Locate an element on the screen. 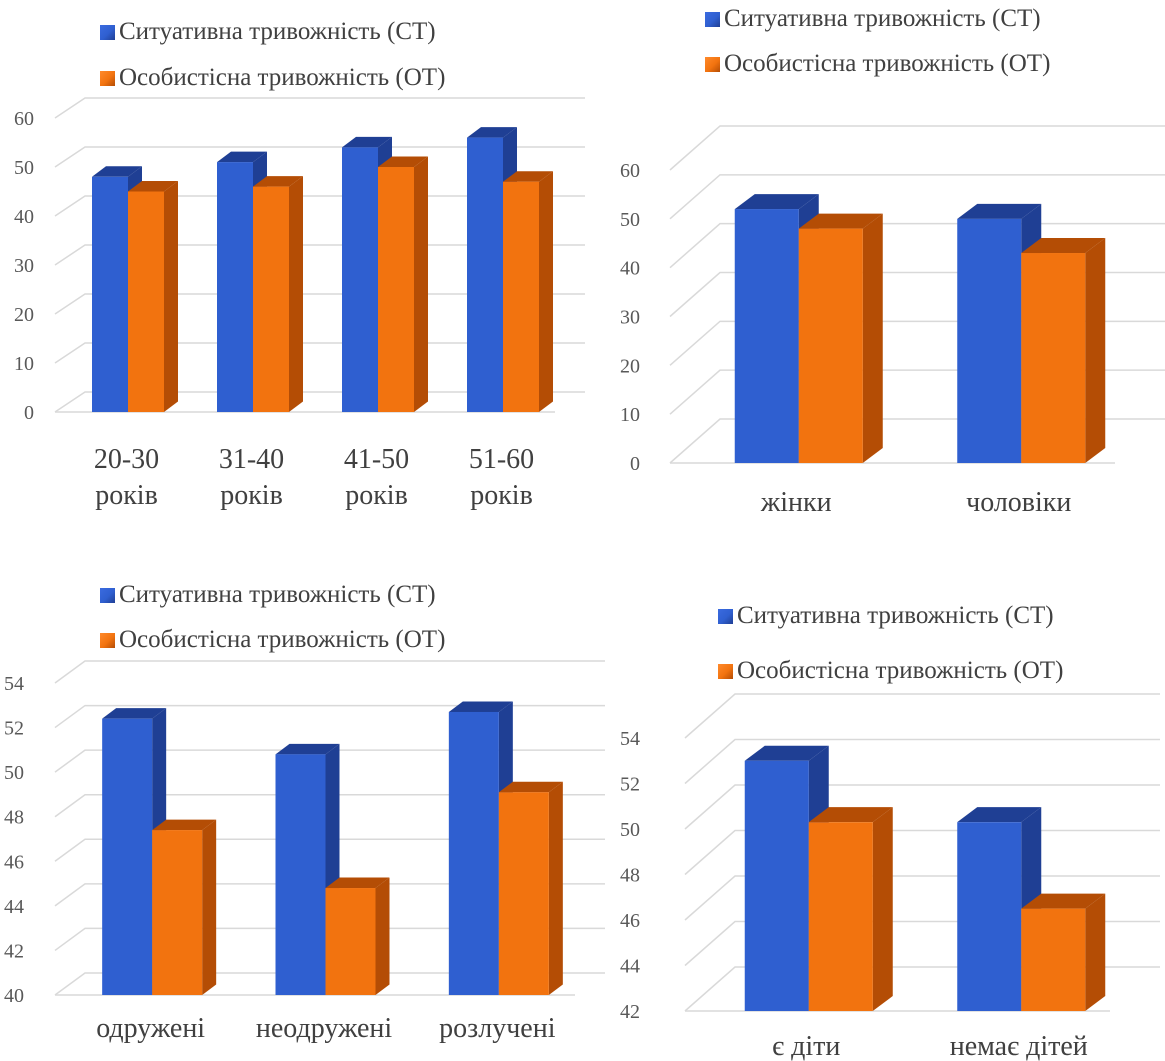 The height and width of the screenshot is (1061, 1165). x-category-line: 51-60 is located at coordinates (501, 459).